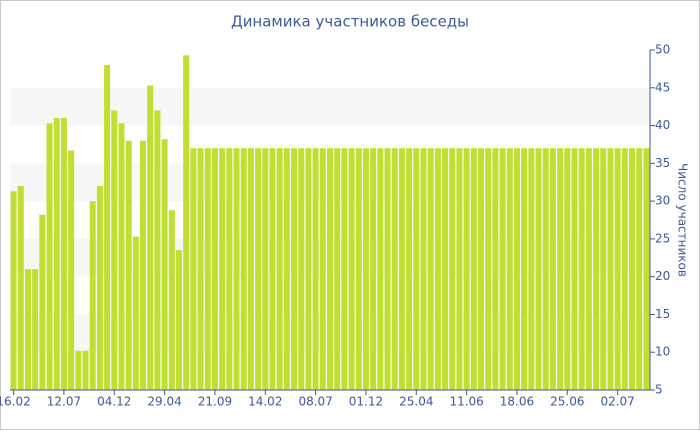 The height and width of the screenshot is (434, 700). What do you see at coordinates (366, 402) in the screenshot?
I see `x-tick-label: 01.12` at bounding box center [366, 402].